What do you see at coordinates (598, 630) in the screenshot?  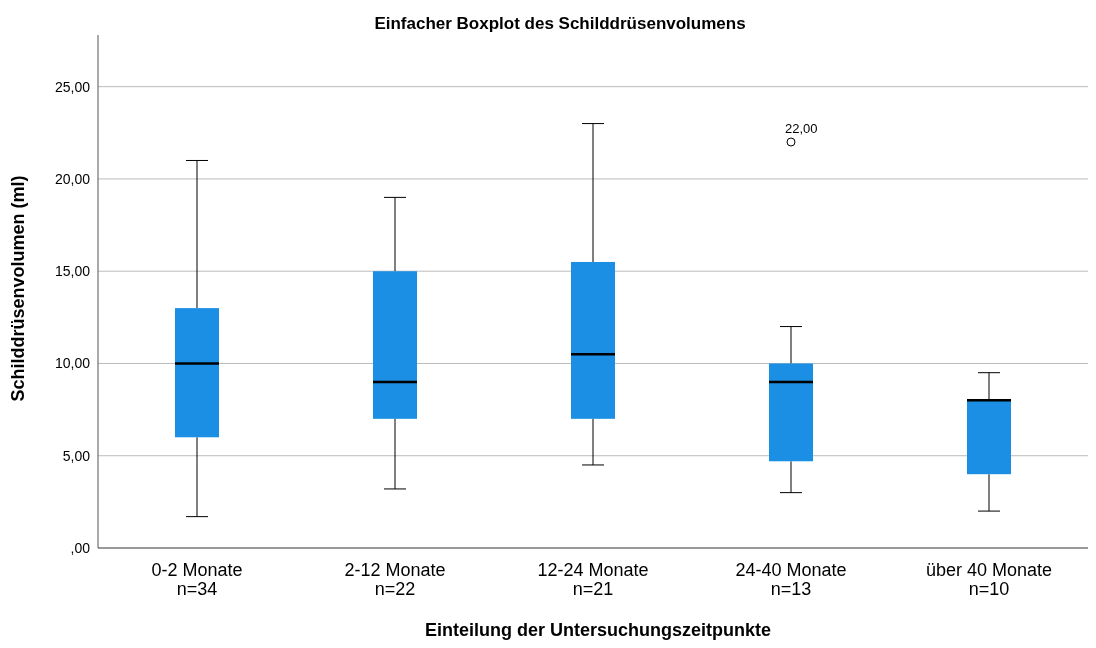 I see `x-axis-title: Einteilung der Untersuchungszeitpunkte` at bounding box center [598, 630].